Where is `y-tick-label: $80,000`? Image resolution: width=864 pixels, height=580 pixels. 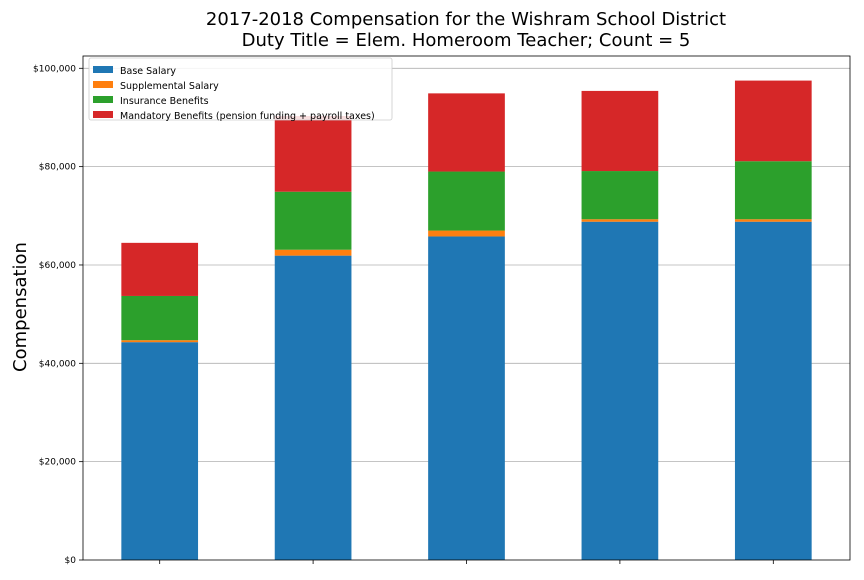 y-tick-label: $80,000 is located at coordinates (57, 168).